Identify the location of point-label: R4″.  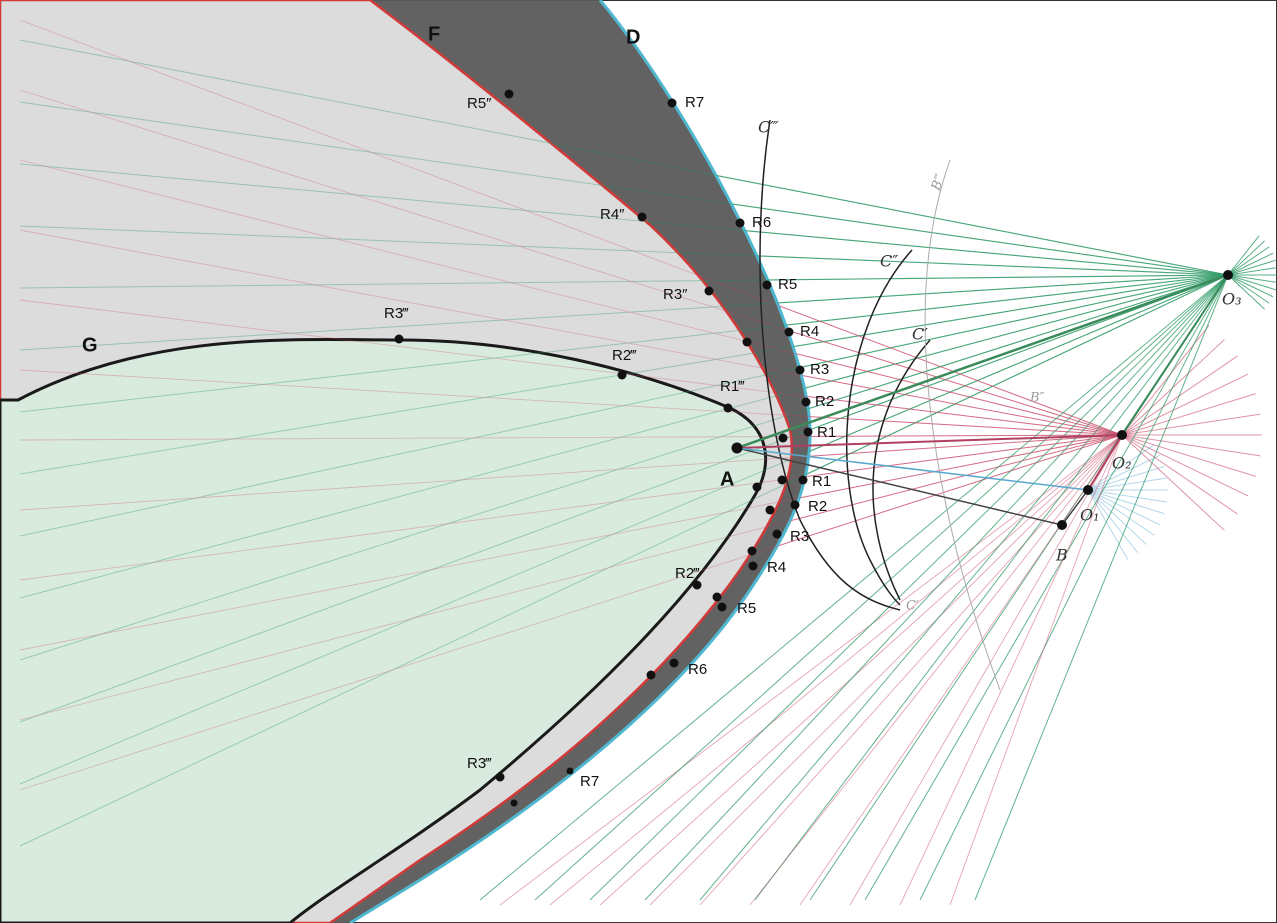
(612, 214).